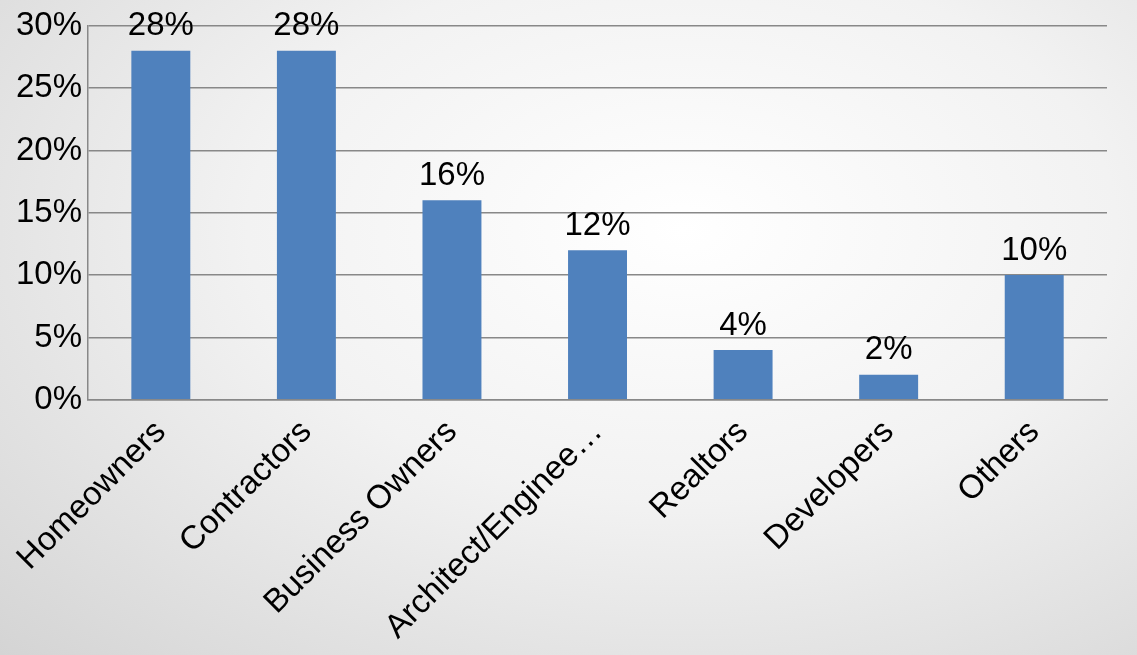 The image size is (1137, 655). I want to click on y-tick-label: 5%, so click(58, 335).